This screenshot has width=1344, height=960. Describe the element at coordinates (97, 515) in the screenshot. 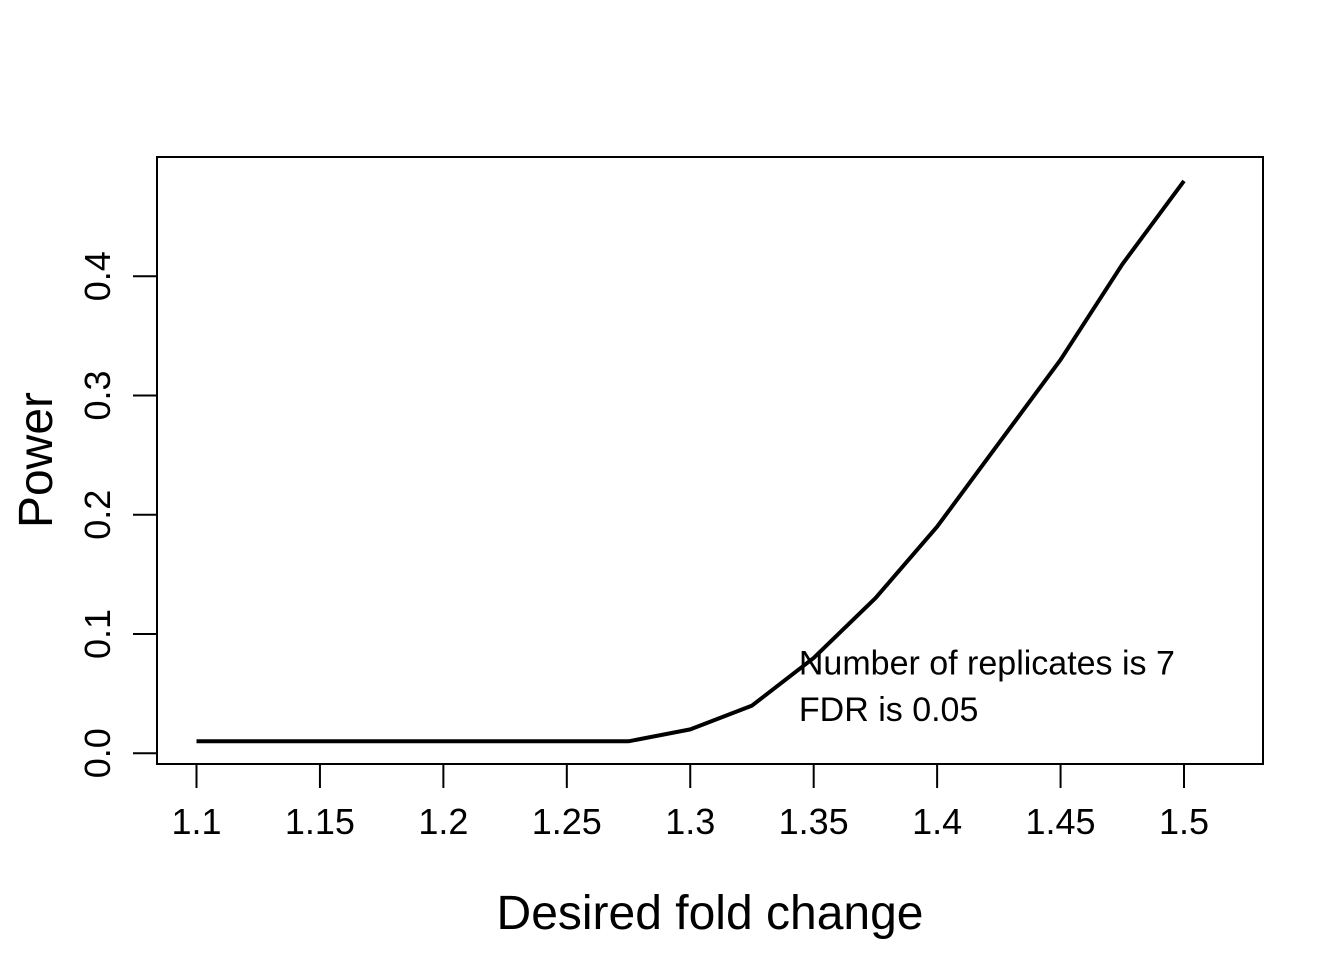

I see `y-tick-label: 0.2` at that location.